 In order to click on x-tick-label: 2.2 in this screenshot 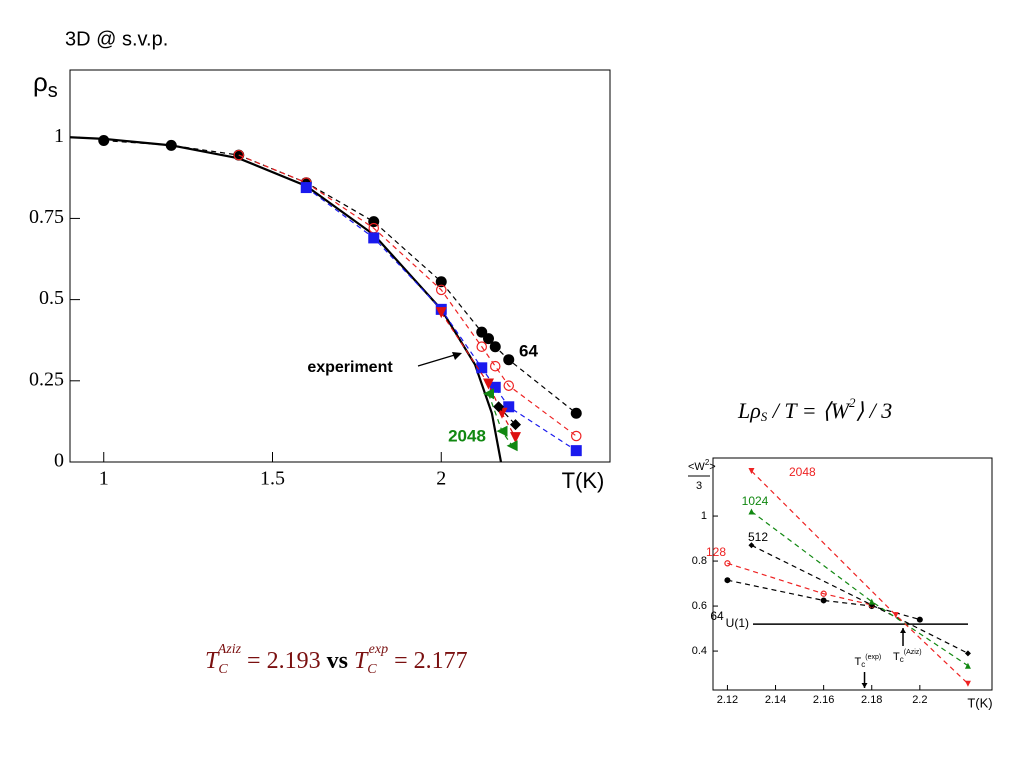, I will do `click(919, 700)`.